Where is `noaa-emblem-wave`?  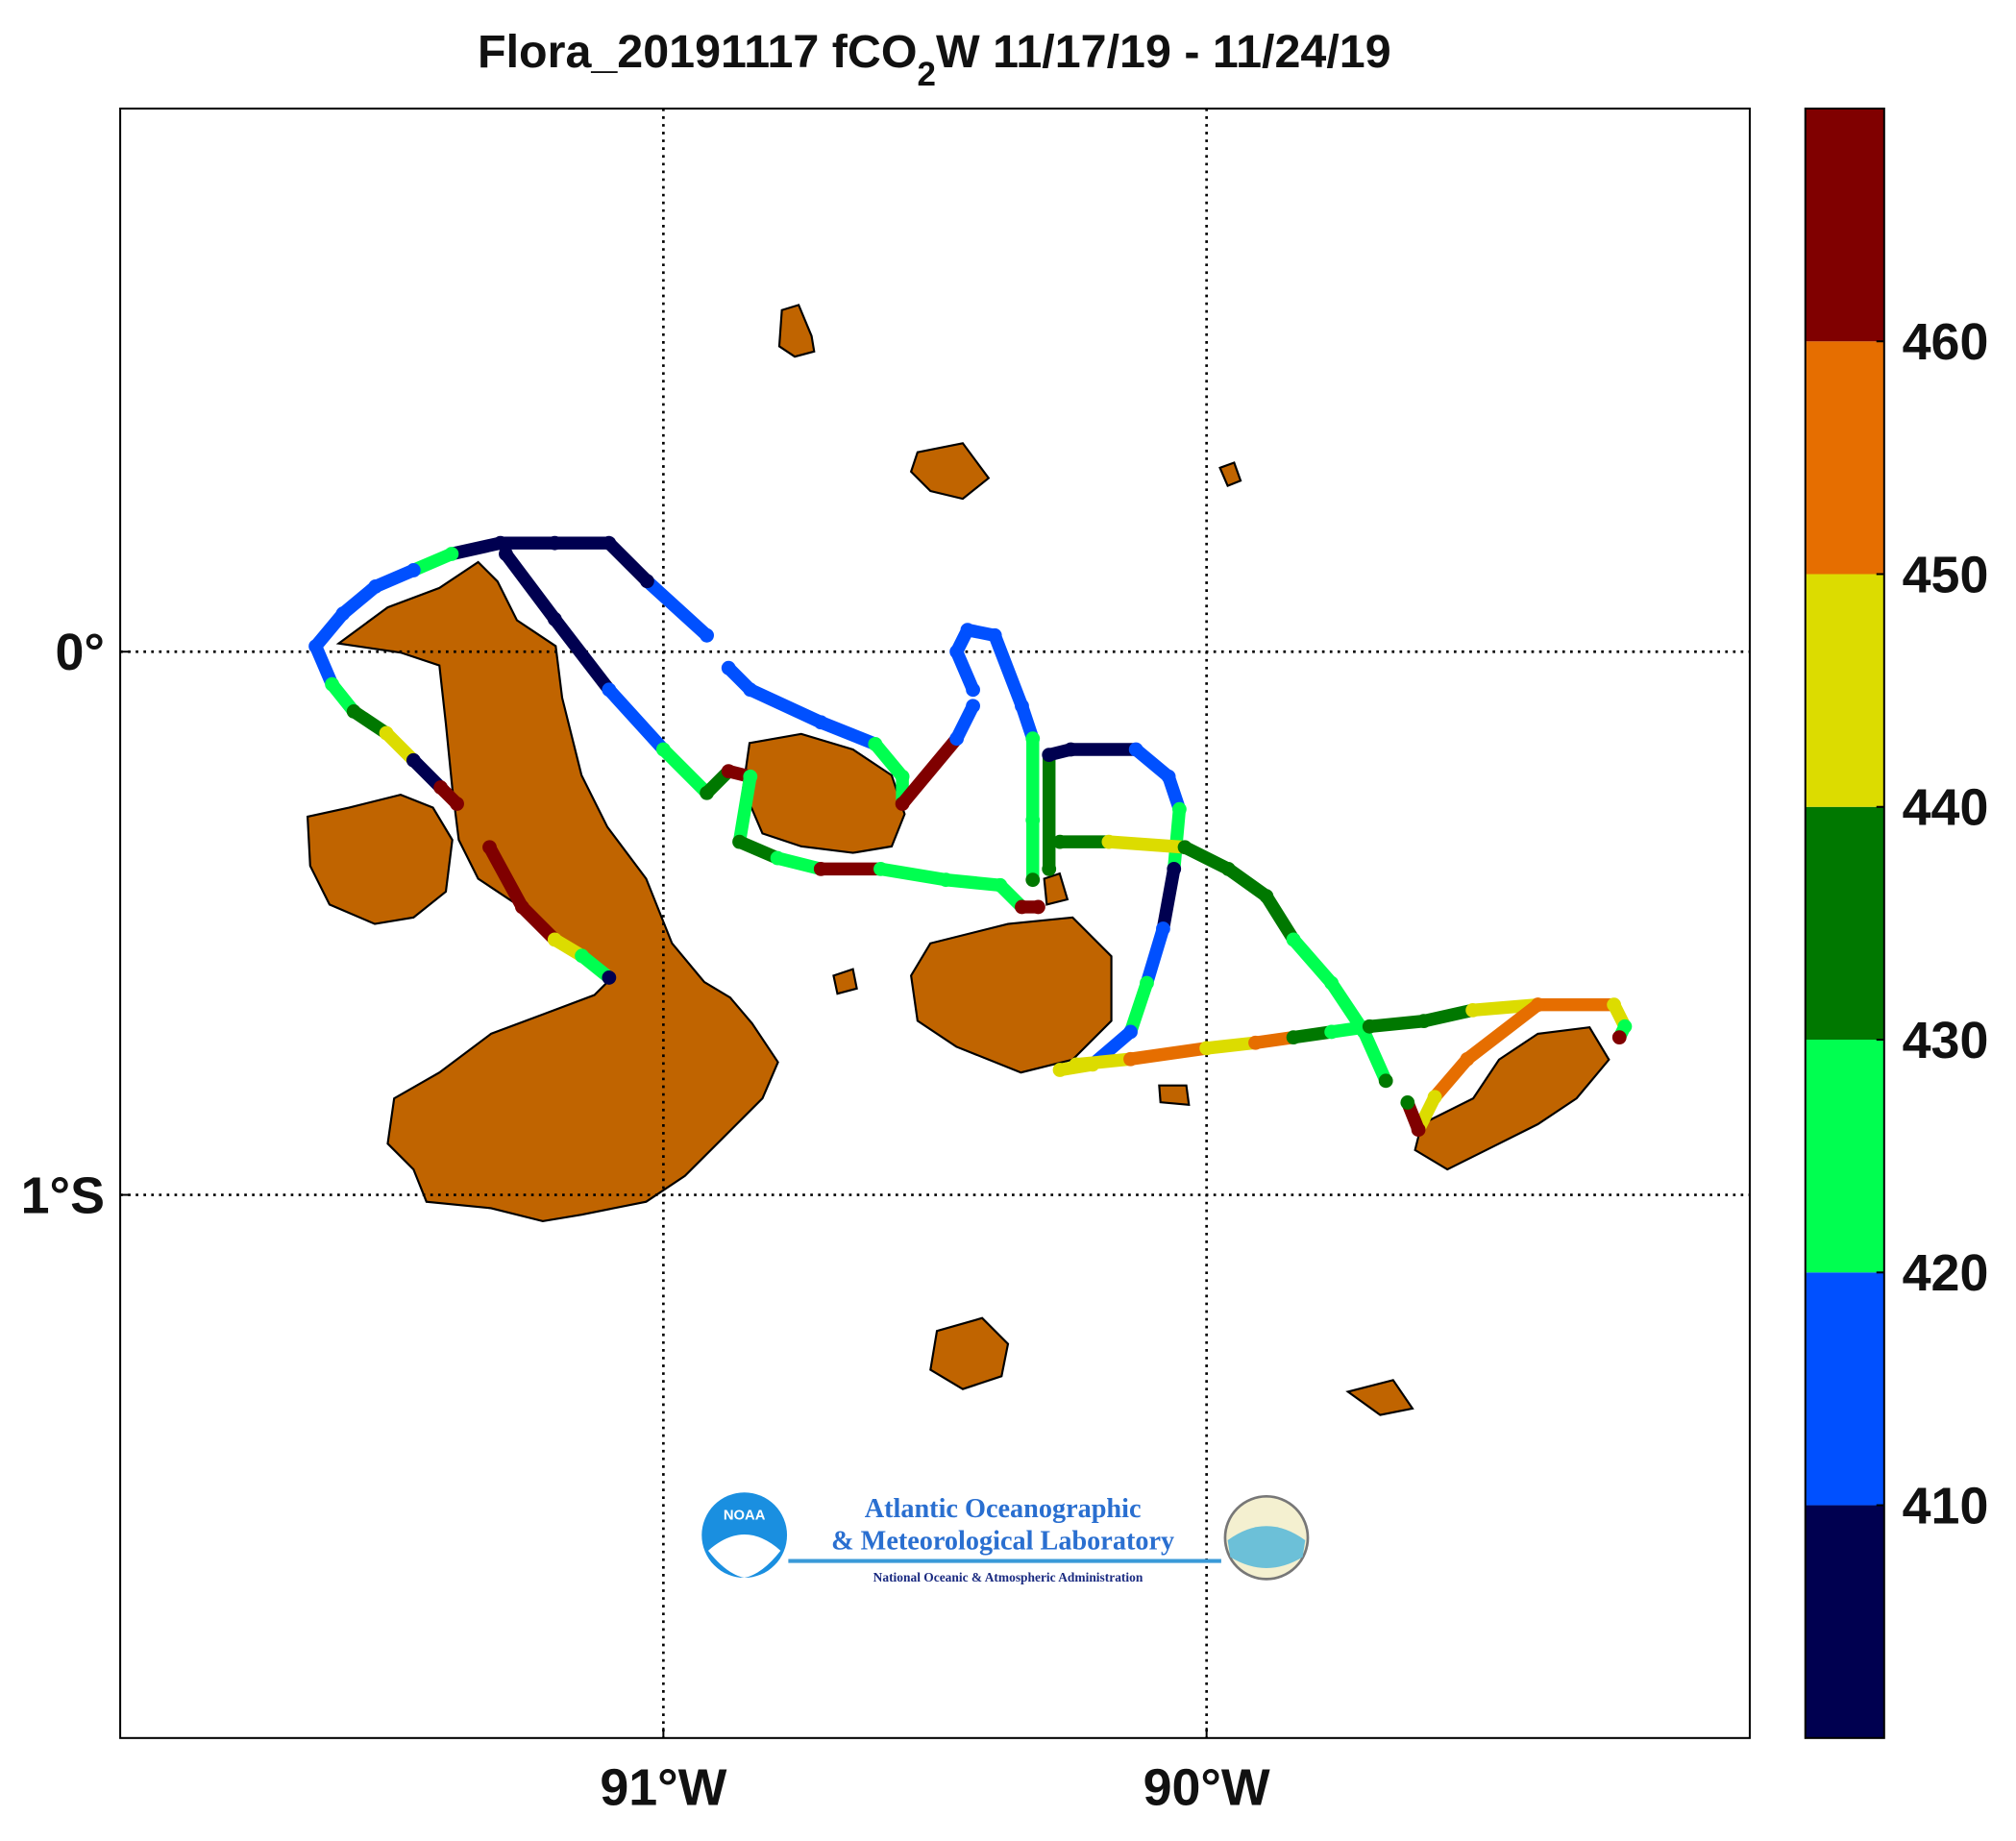 noaa-emblem-wave is located at coordinates (744, 1556).